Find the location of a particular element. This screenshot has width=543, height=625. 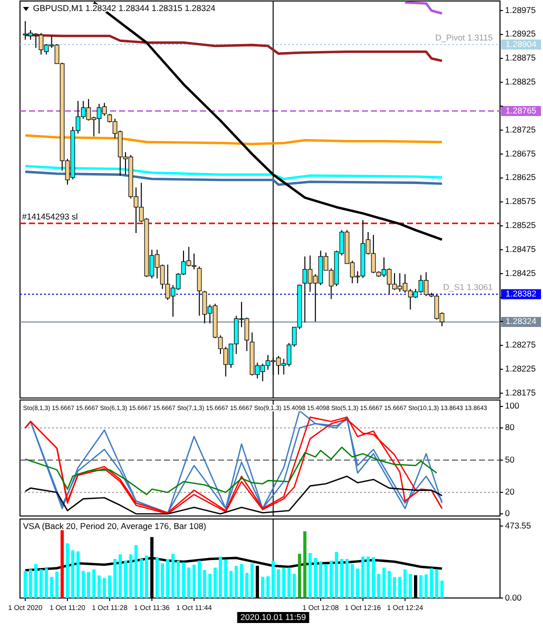

y-tick-label: 1.28425 is located at coordinates (520, 273).